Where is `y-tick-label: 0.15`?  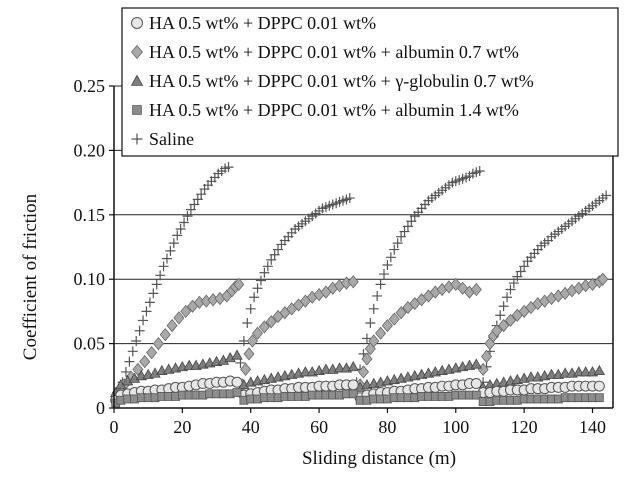
y-tick-label: 0.15 is located at coordinates (90, 215).